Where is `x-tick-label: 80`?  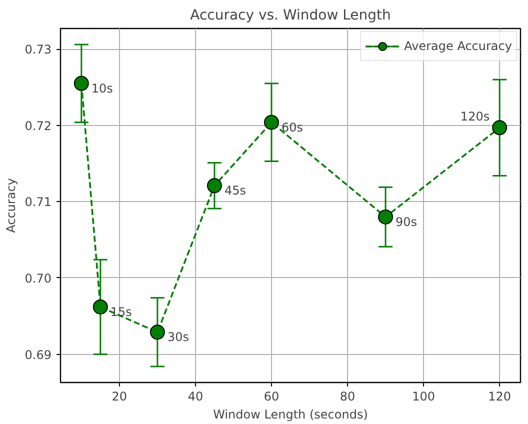
x-tick-label: 80 is located at coordinates (348, 397).